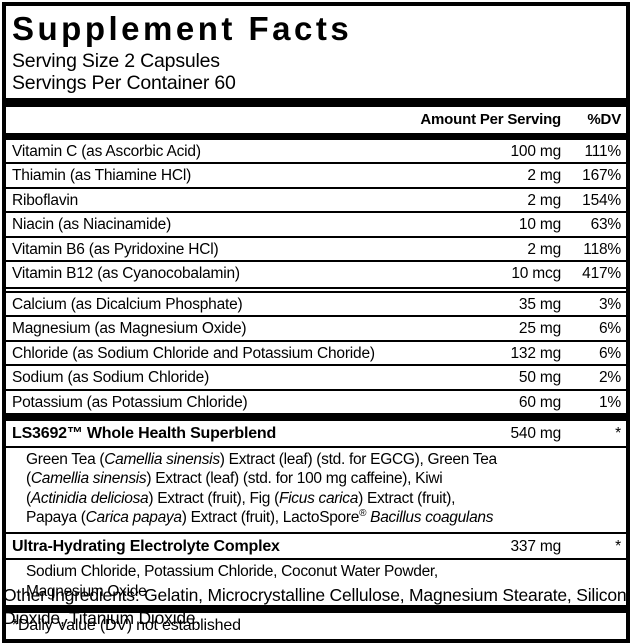 The height and width of the screenshot is (643, 640). Describe the element at coordinates (604, 119) in the screenshot. I see `dv-column-header: %DV` at that location.